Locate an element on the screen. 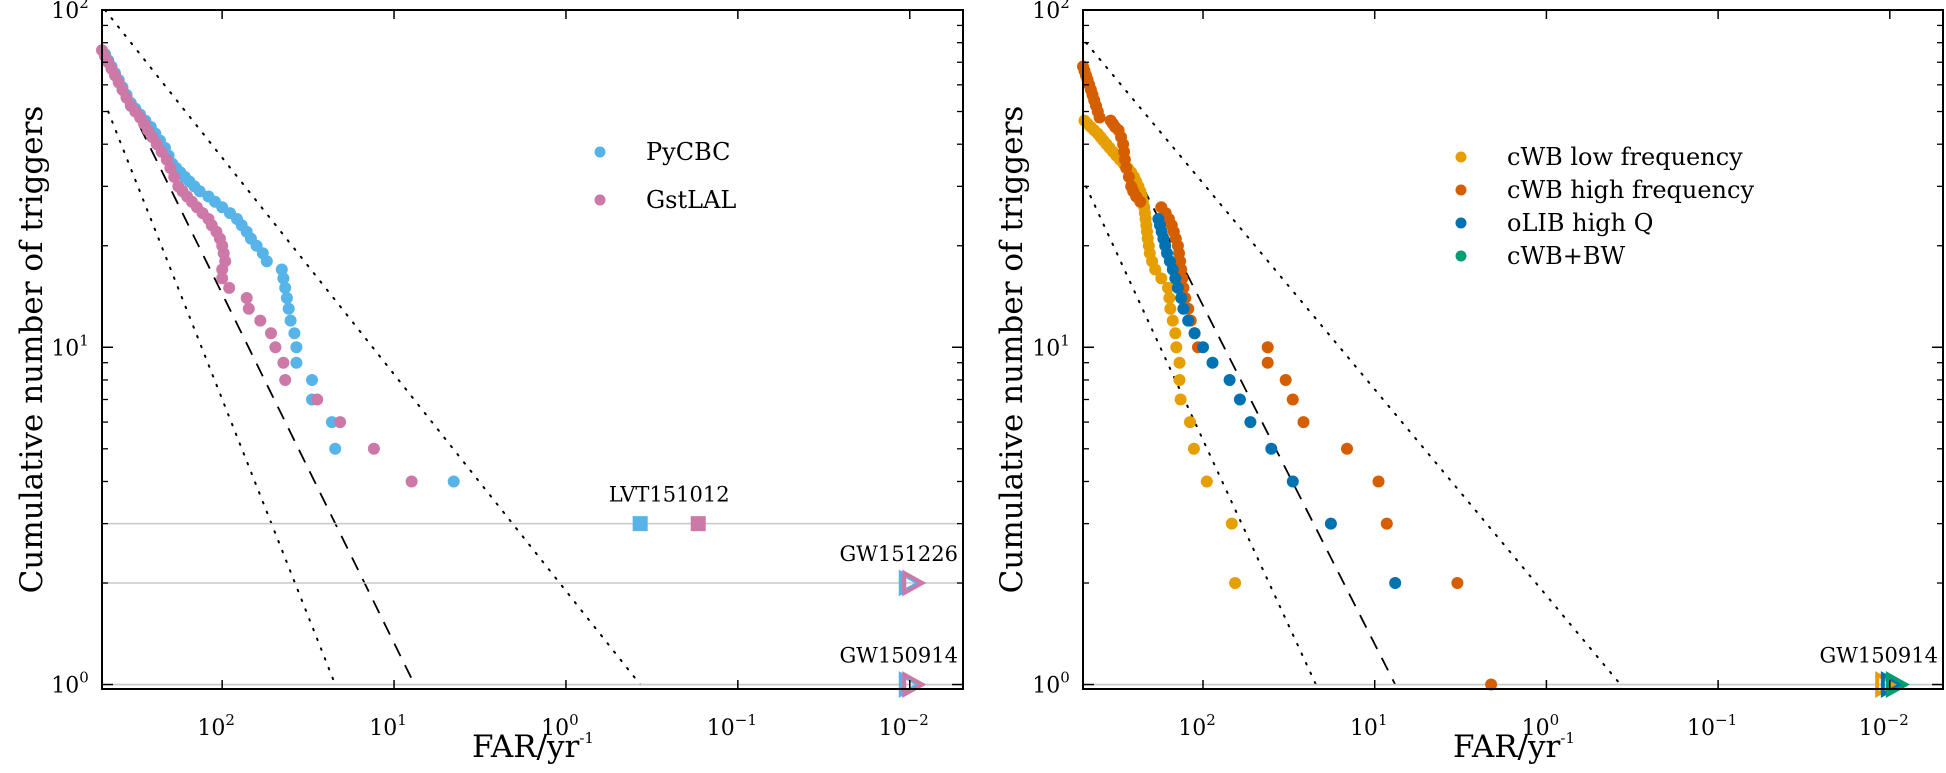 Image resolution: width=1946 pixels, height=773 pixels. x-axis-title: FAR/yr-1 is located at coordinates (533, 747).